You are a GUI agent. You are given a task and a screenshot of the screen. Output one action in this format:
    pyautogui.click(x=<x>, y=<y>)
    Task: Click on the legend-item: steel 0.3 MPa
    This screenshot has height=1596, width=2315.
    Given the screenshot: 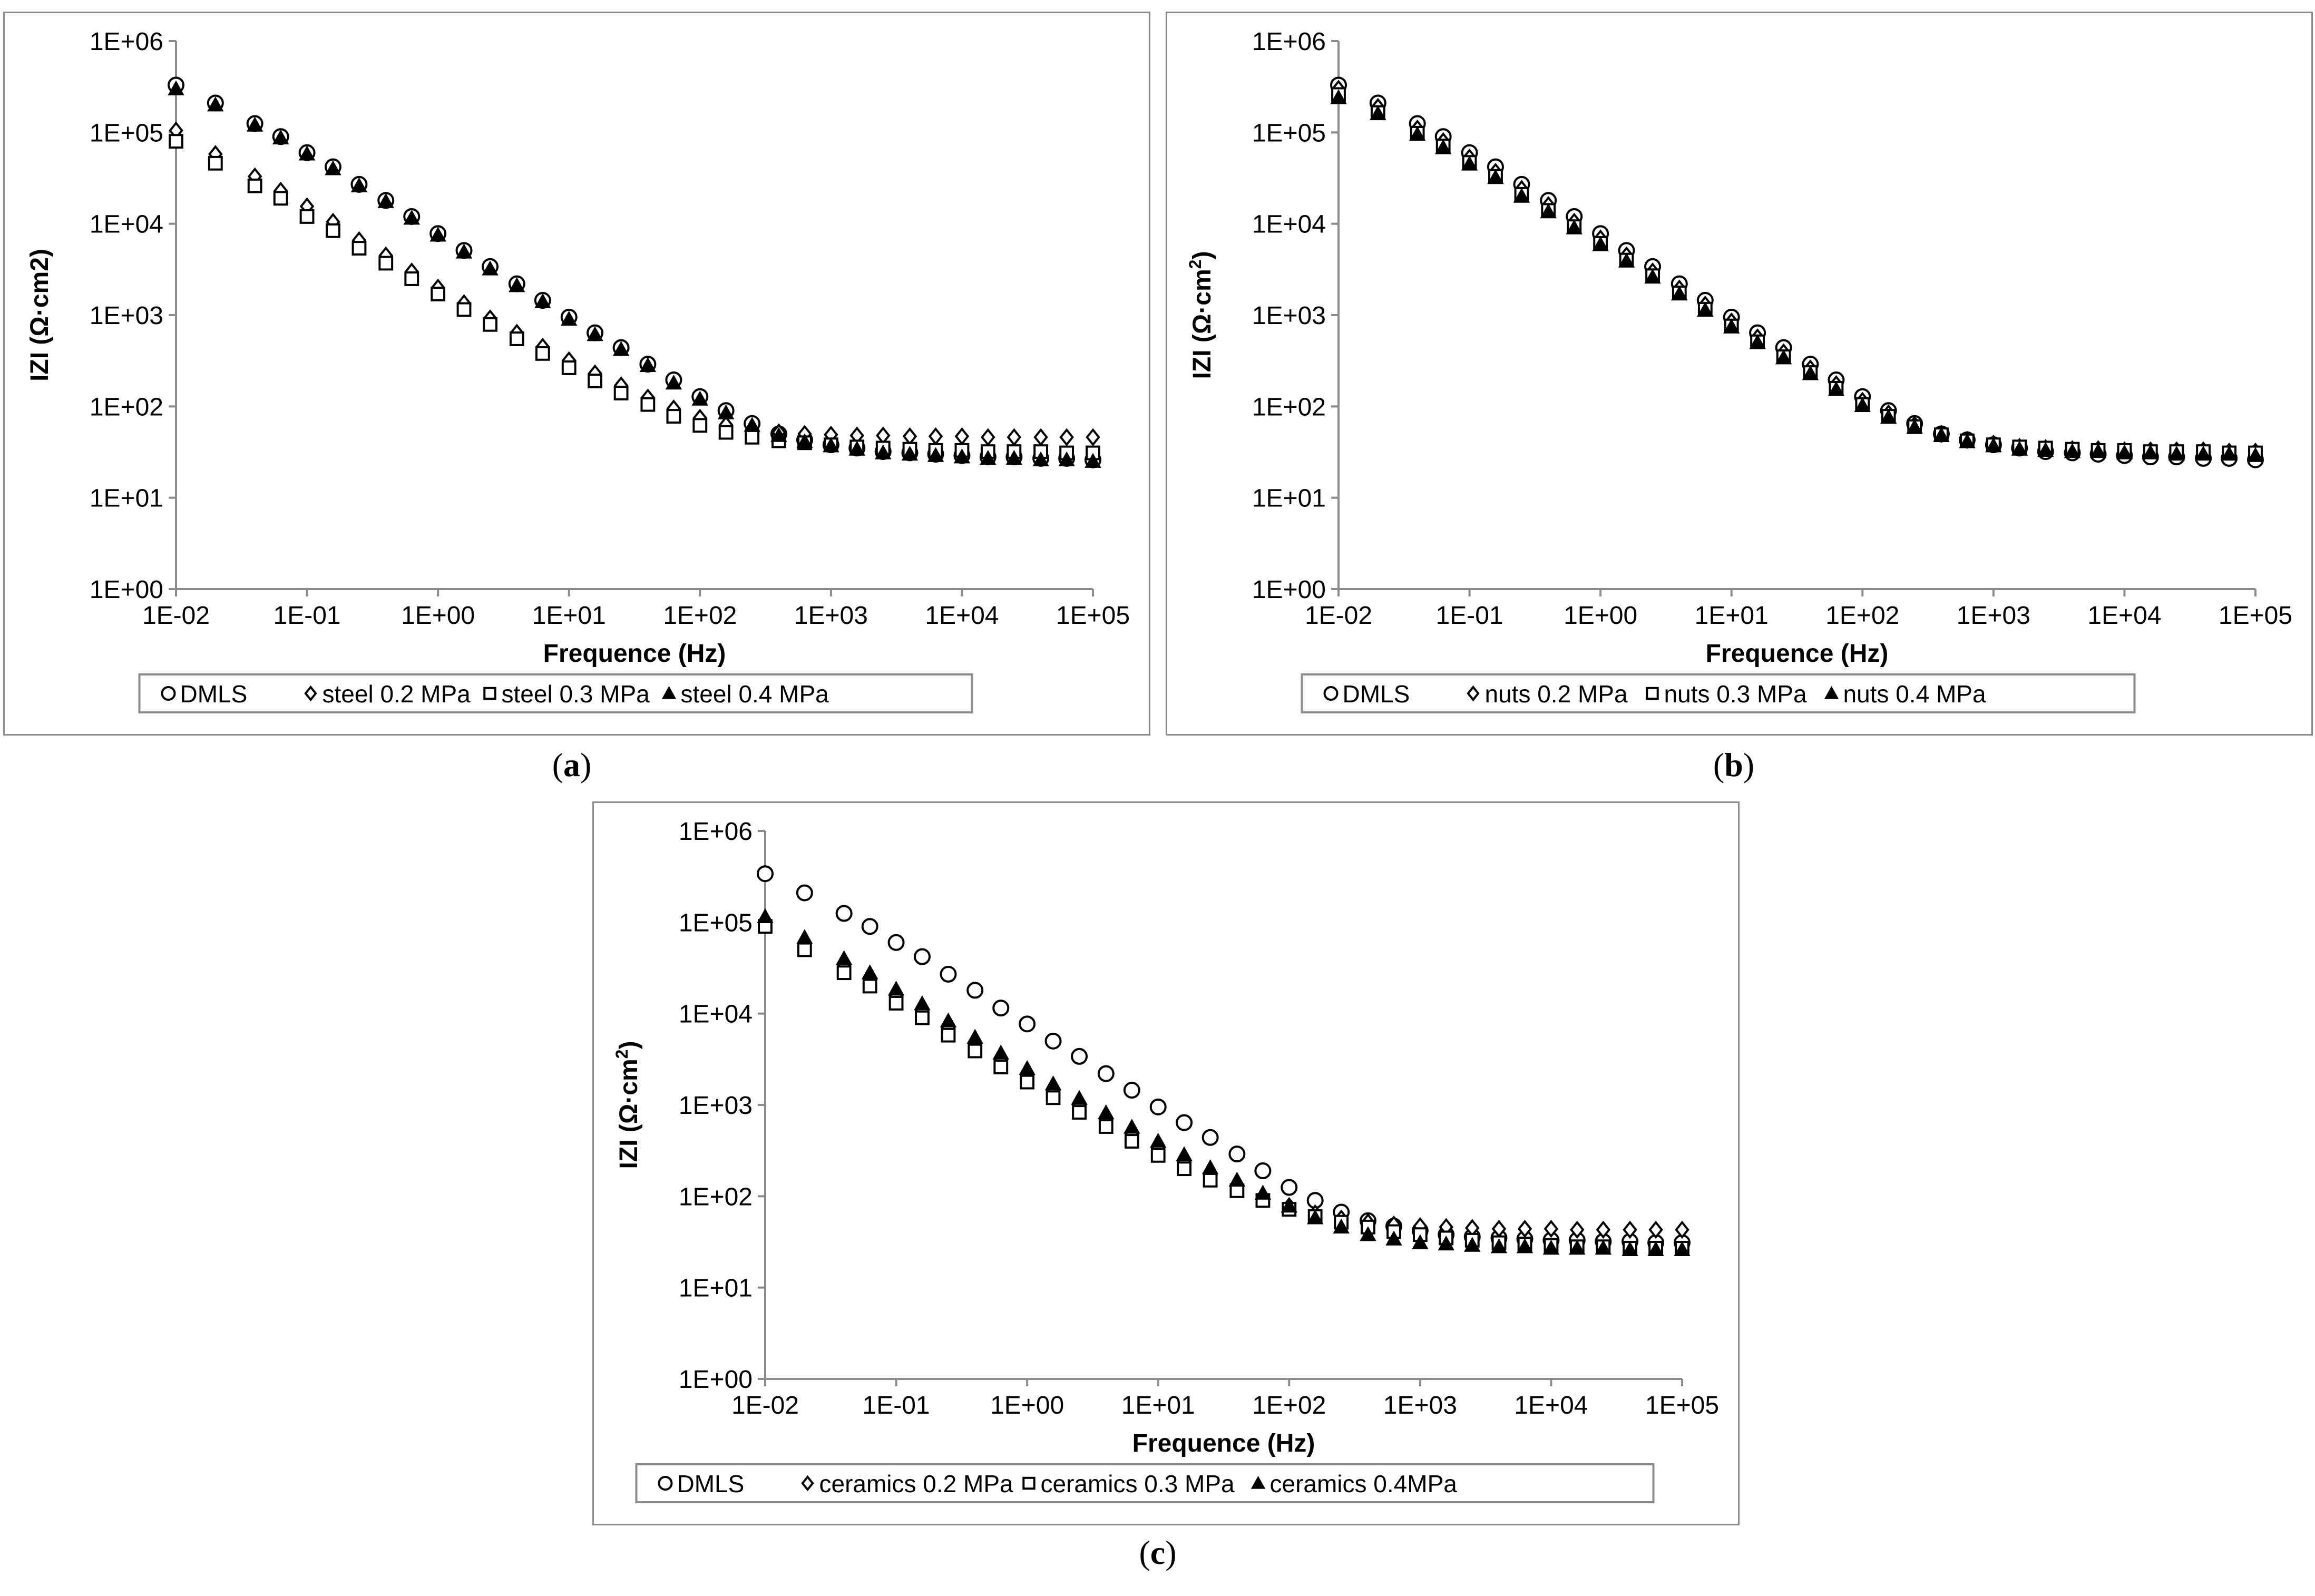 What is the action you would take?
    pyautogui.click(x=566, y=694)
    